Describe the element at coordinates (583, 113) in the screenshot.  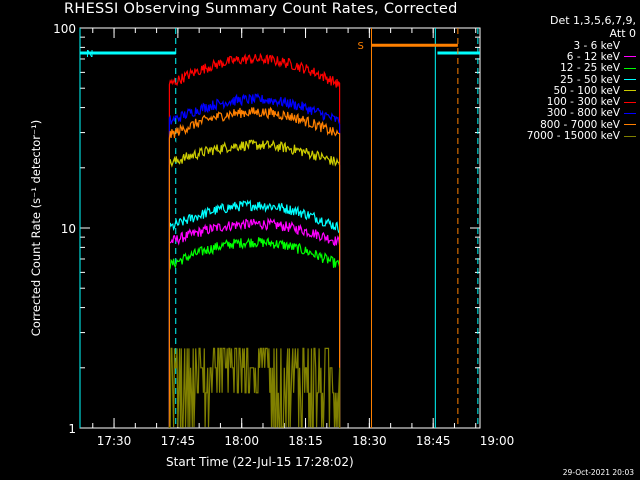
I see `legend-entry-label: 300 - 800 keV` at that location.